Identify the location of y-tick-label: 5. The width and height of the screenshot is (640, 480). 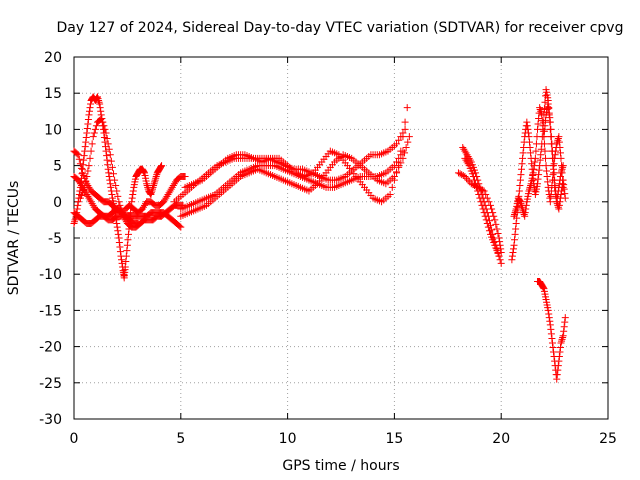
(57, 167).